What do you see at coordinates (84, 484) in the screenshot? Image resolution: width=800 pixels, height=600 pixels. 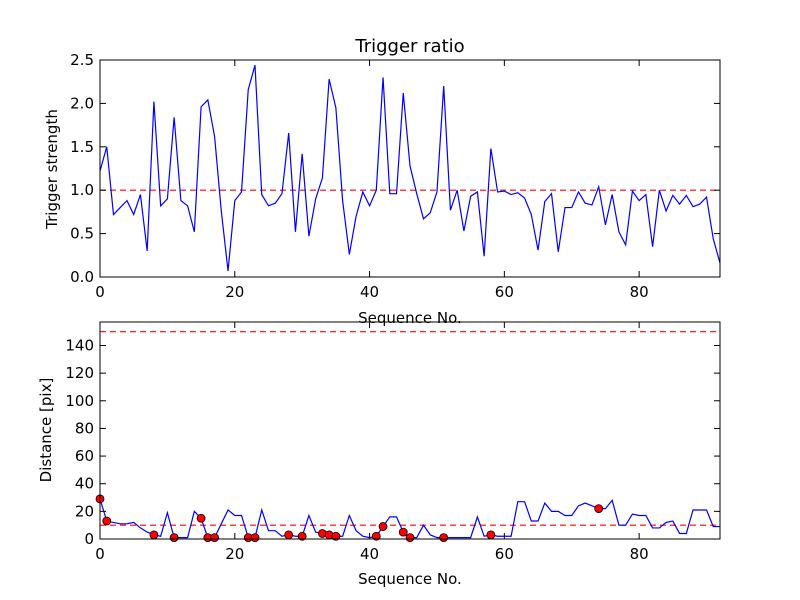 I see `y-tick-label: 40` at bounding box center [84, 484].